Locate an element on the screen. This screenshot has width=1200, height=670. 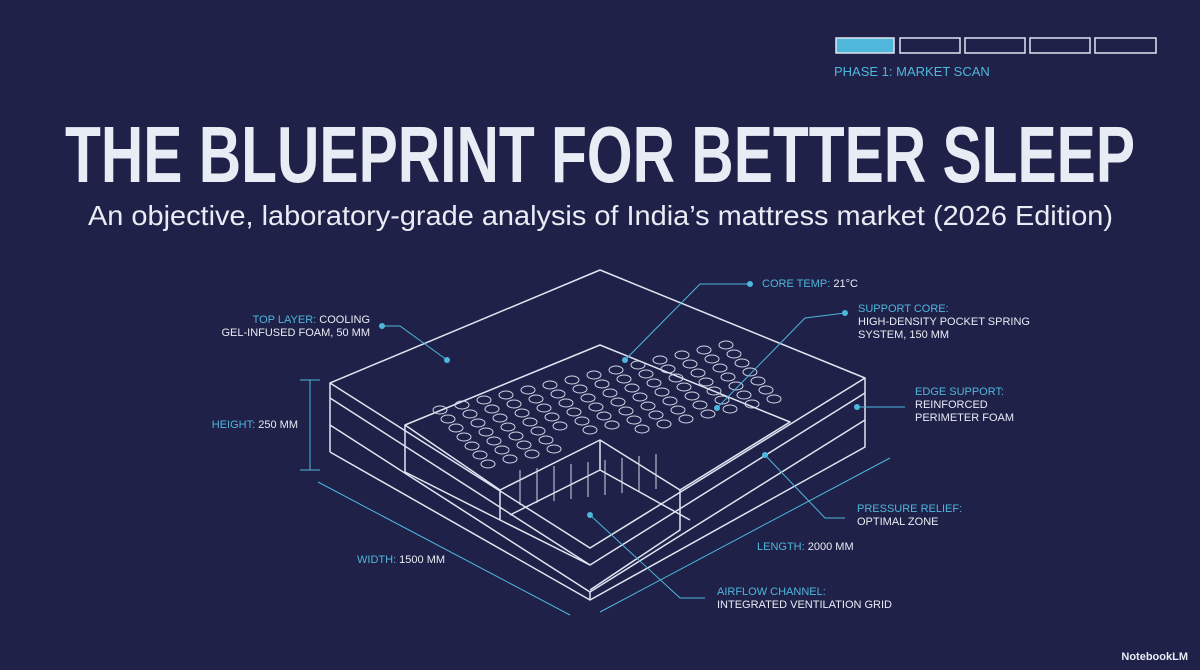
callout-text: HIGH-DENSITY POCKET SPRING is located at coordinates (944, 322).